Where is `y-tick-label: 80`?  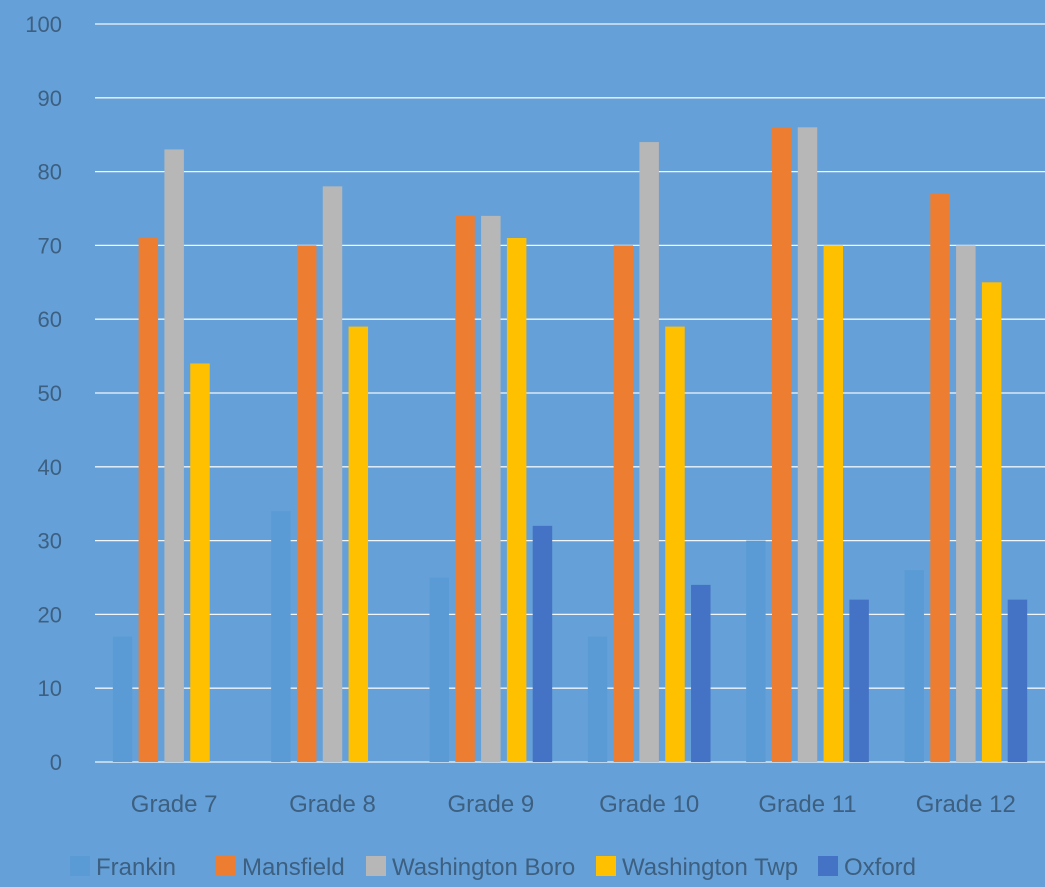
y-tick-label: 80 is located at coordinates (50, 172).